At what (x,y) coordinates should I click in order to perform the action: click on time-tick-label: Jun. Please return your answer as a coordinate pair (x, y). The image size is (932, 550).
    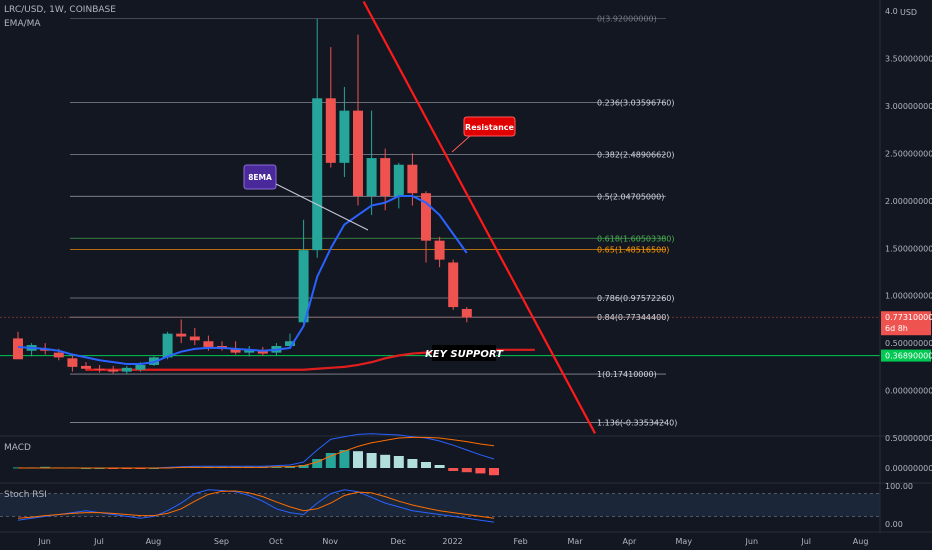
    Looking at the image, I should click on (44, 541).